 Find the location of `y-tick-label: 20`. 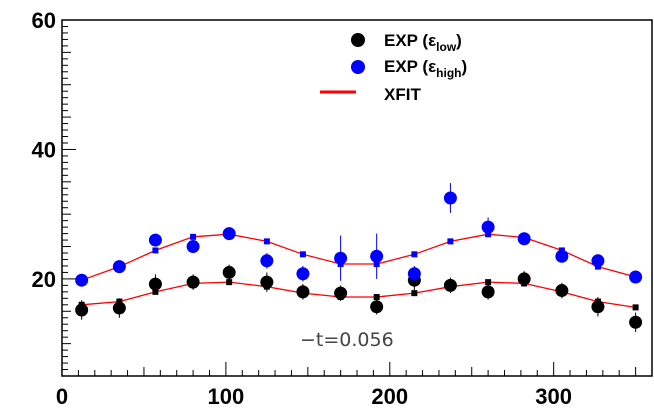

y-tick-label: 20 is located at coordinates (44, 279).